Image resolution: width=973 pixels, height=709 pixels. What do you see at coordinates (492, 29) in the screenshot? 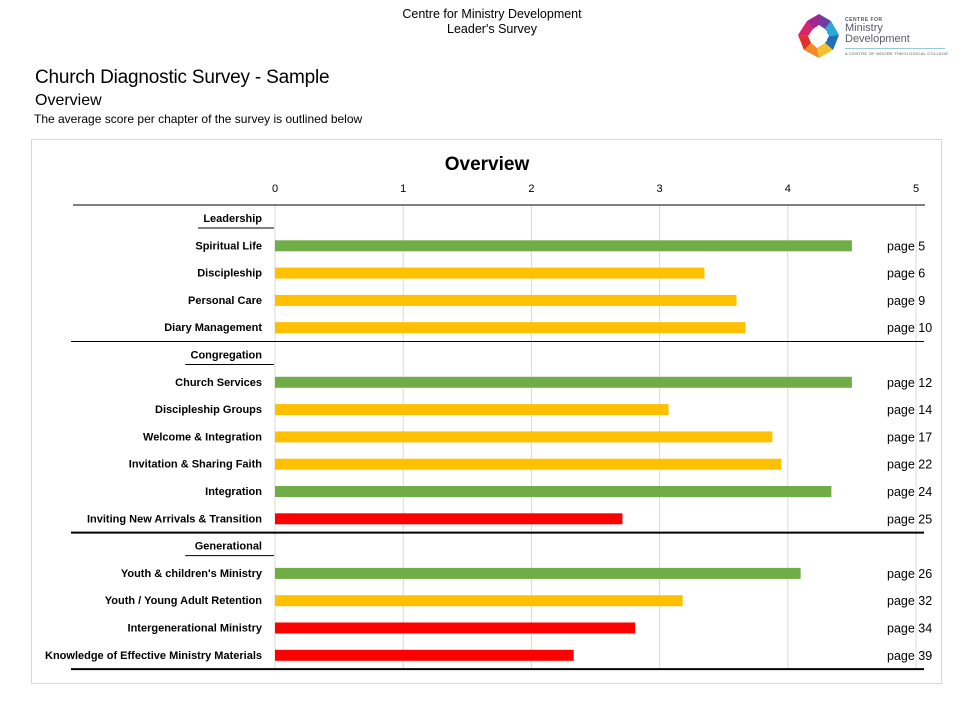
I see `report-header-survey: Leader's Survey` at bounding box center [492, 29].